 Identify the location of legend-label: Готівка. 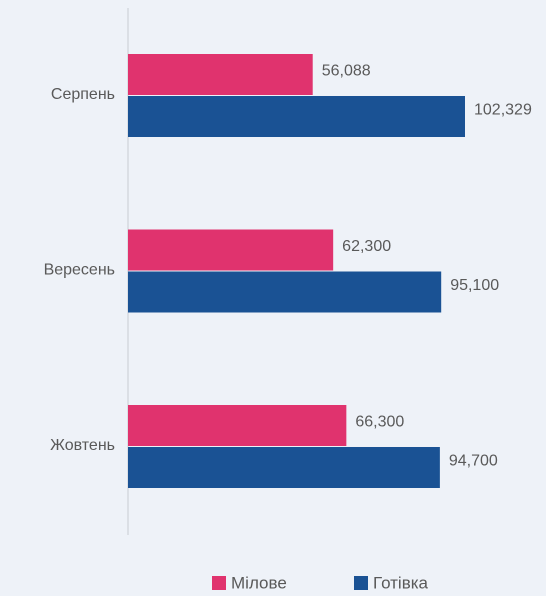
(401, 582).